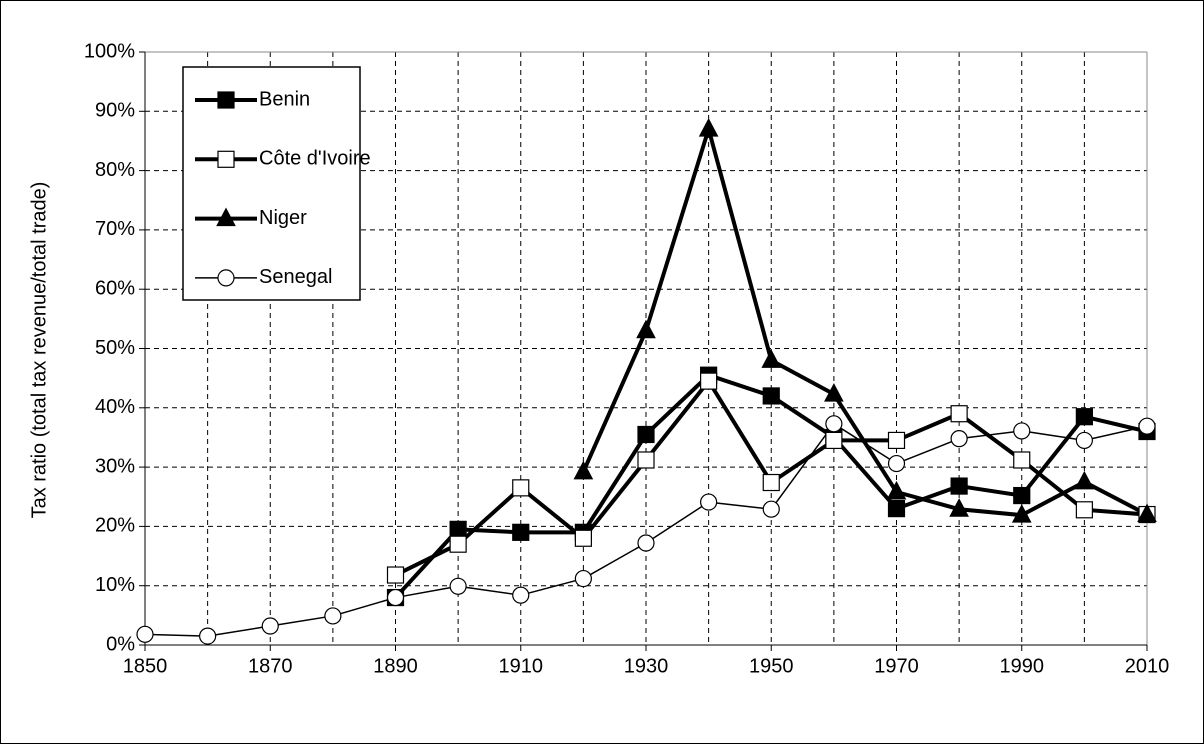 The height and width of the screenshot is (749, 1204). I want to click on legend-label: Senegal, so click(295, 277).